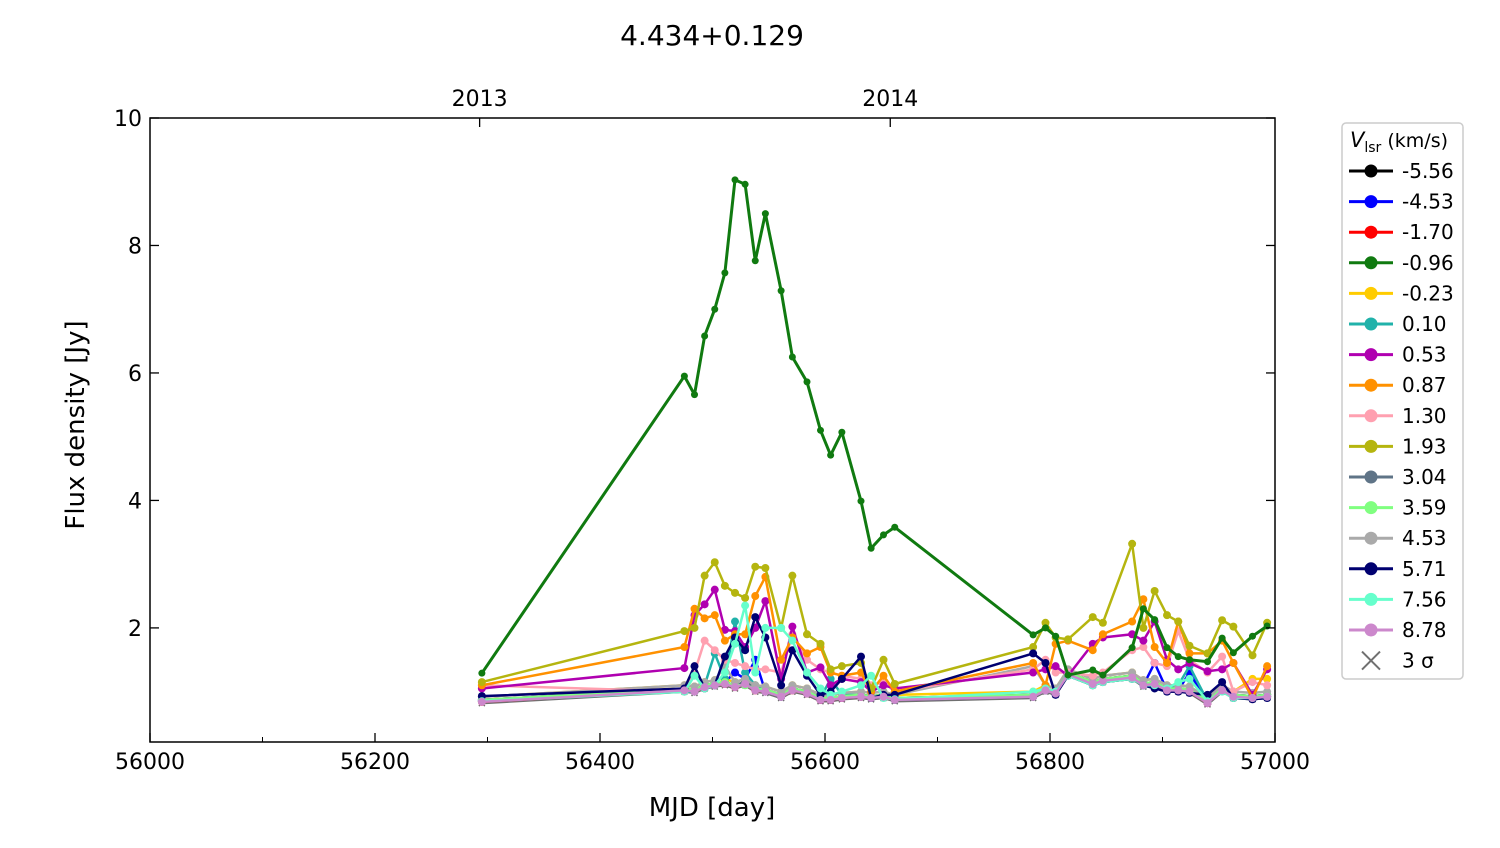 This screenshot has width=1500, height=848. Describe the element at coordinates (1428, 232) in the screenshot. I see `legend-label: -1.70` at that location.